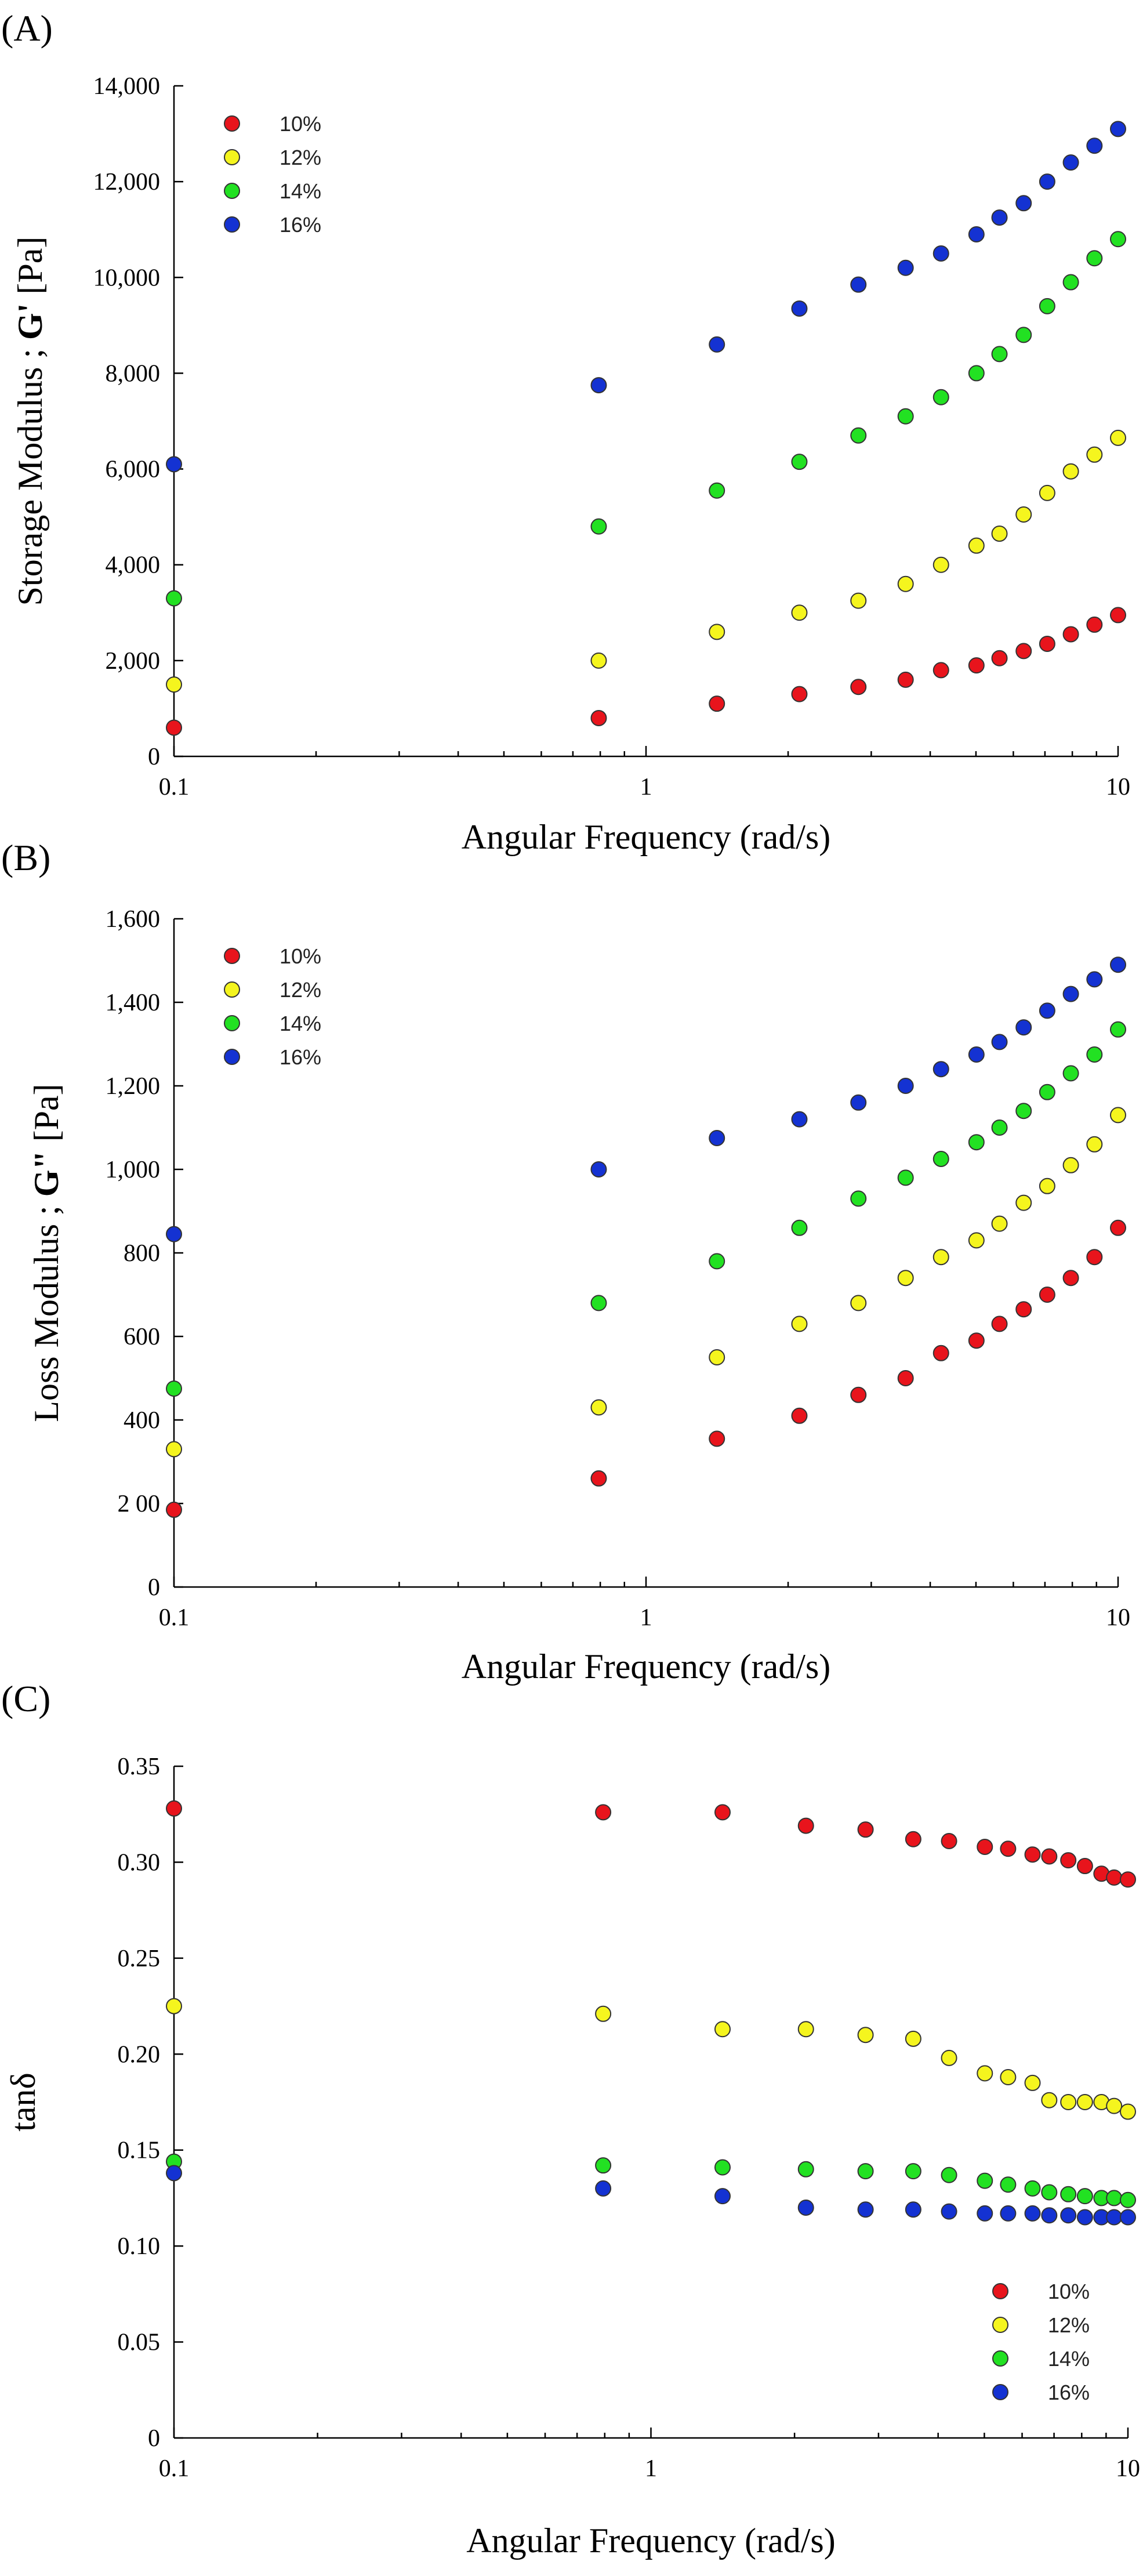 The image size is (1143, 2576). I want to click on y-tick-label: 0.30, so click(140, 1863).